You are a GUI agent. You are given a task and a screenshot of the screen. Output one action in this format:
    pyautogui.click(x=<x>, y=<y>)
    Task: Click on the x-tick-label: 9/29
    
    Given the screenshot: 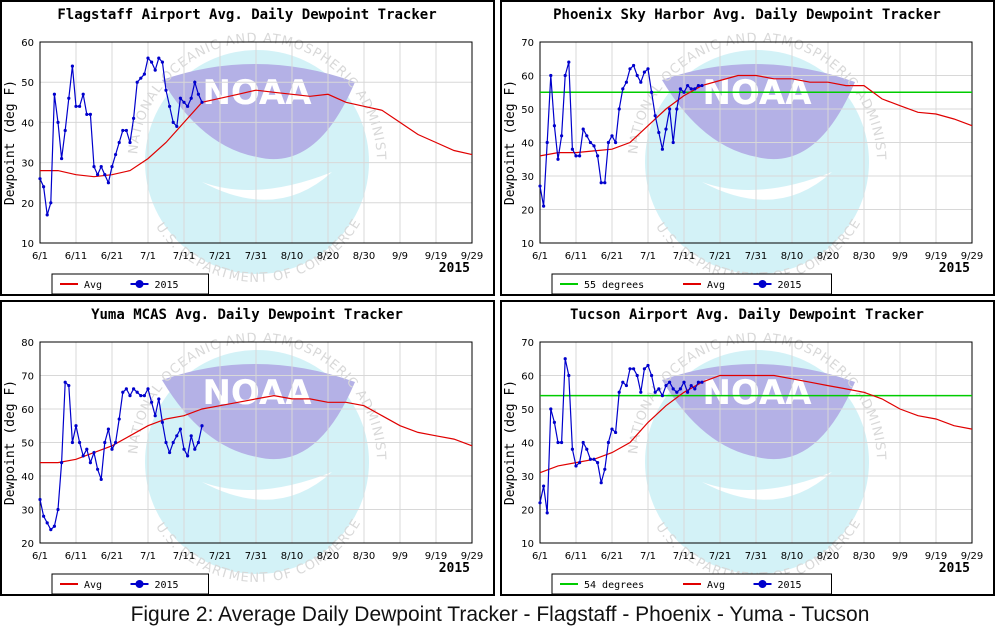 What is the action you would take?
    pyautogui.click(x=472, y=256)
    